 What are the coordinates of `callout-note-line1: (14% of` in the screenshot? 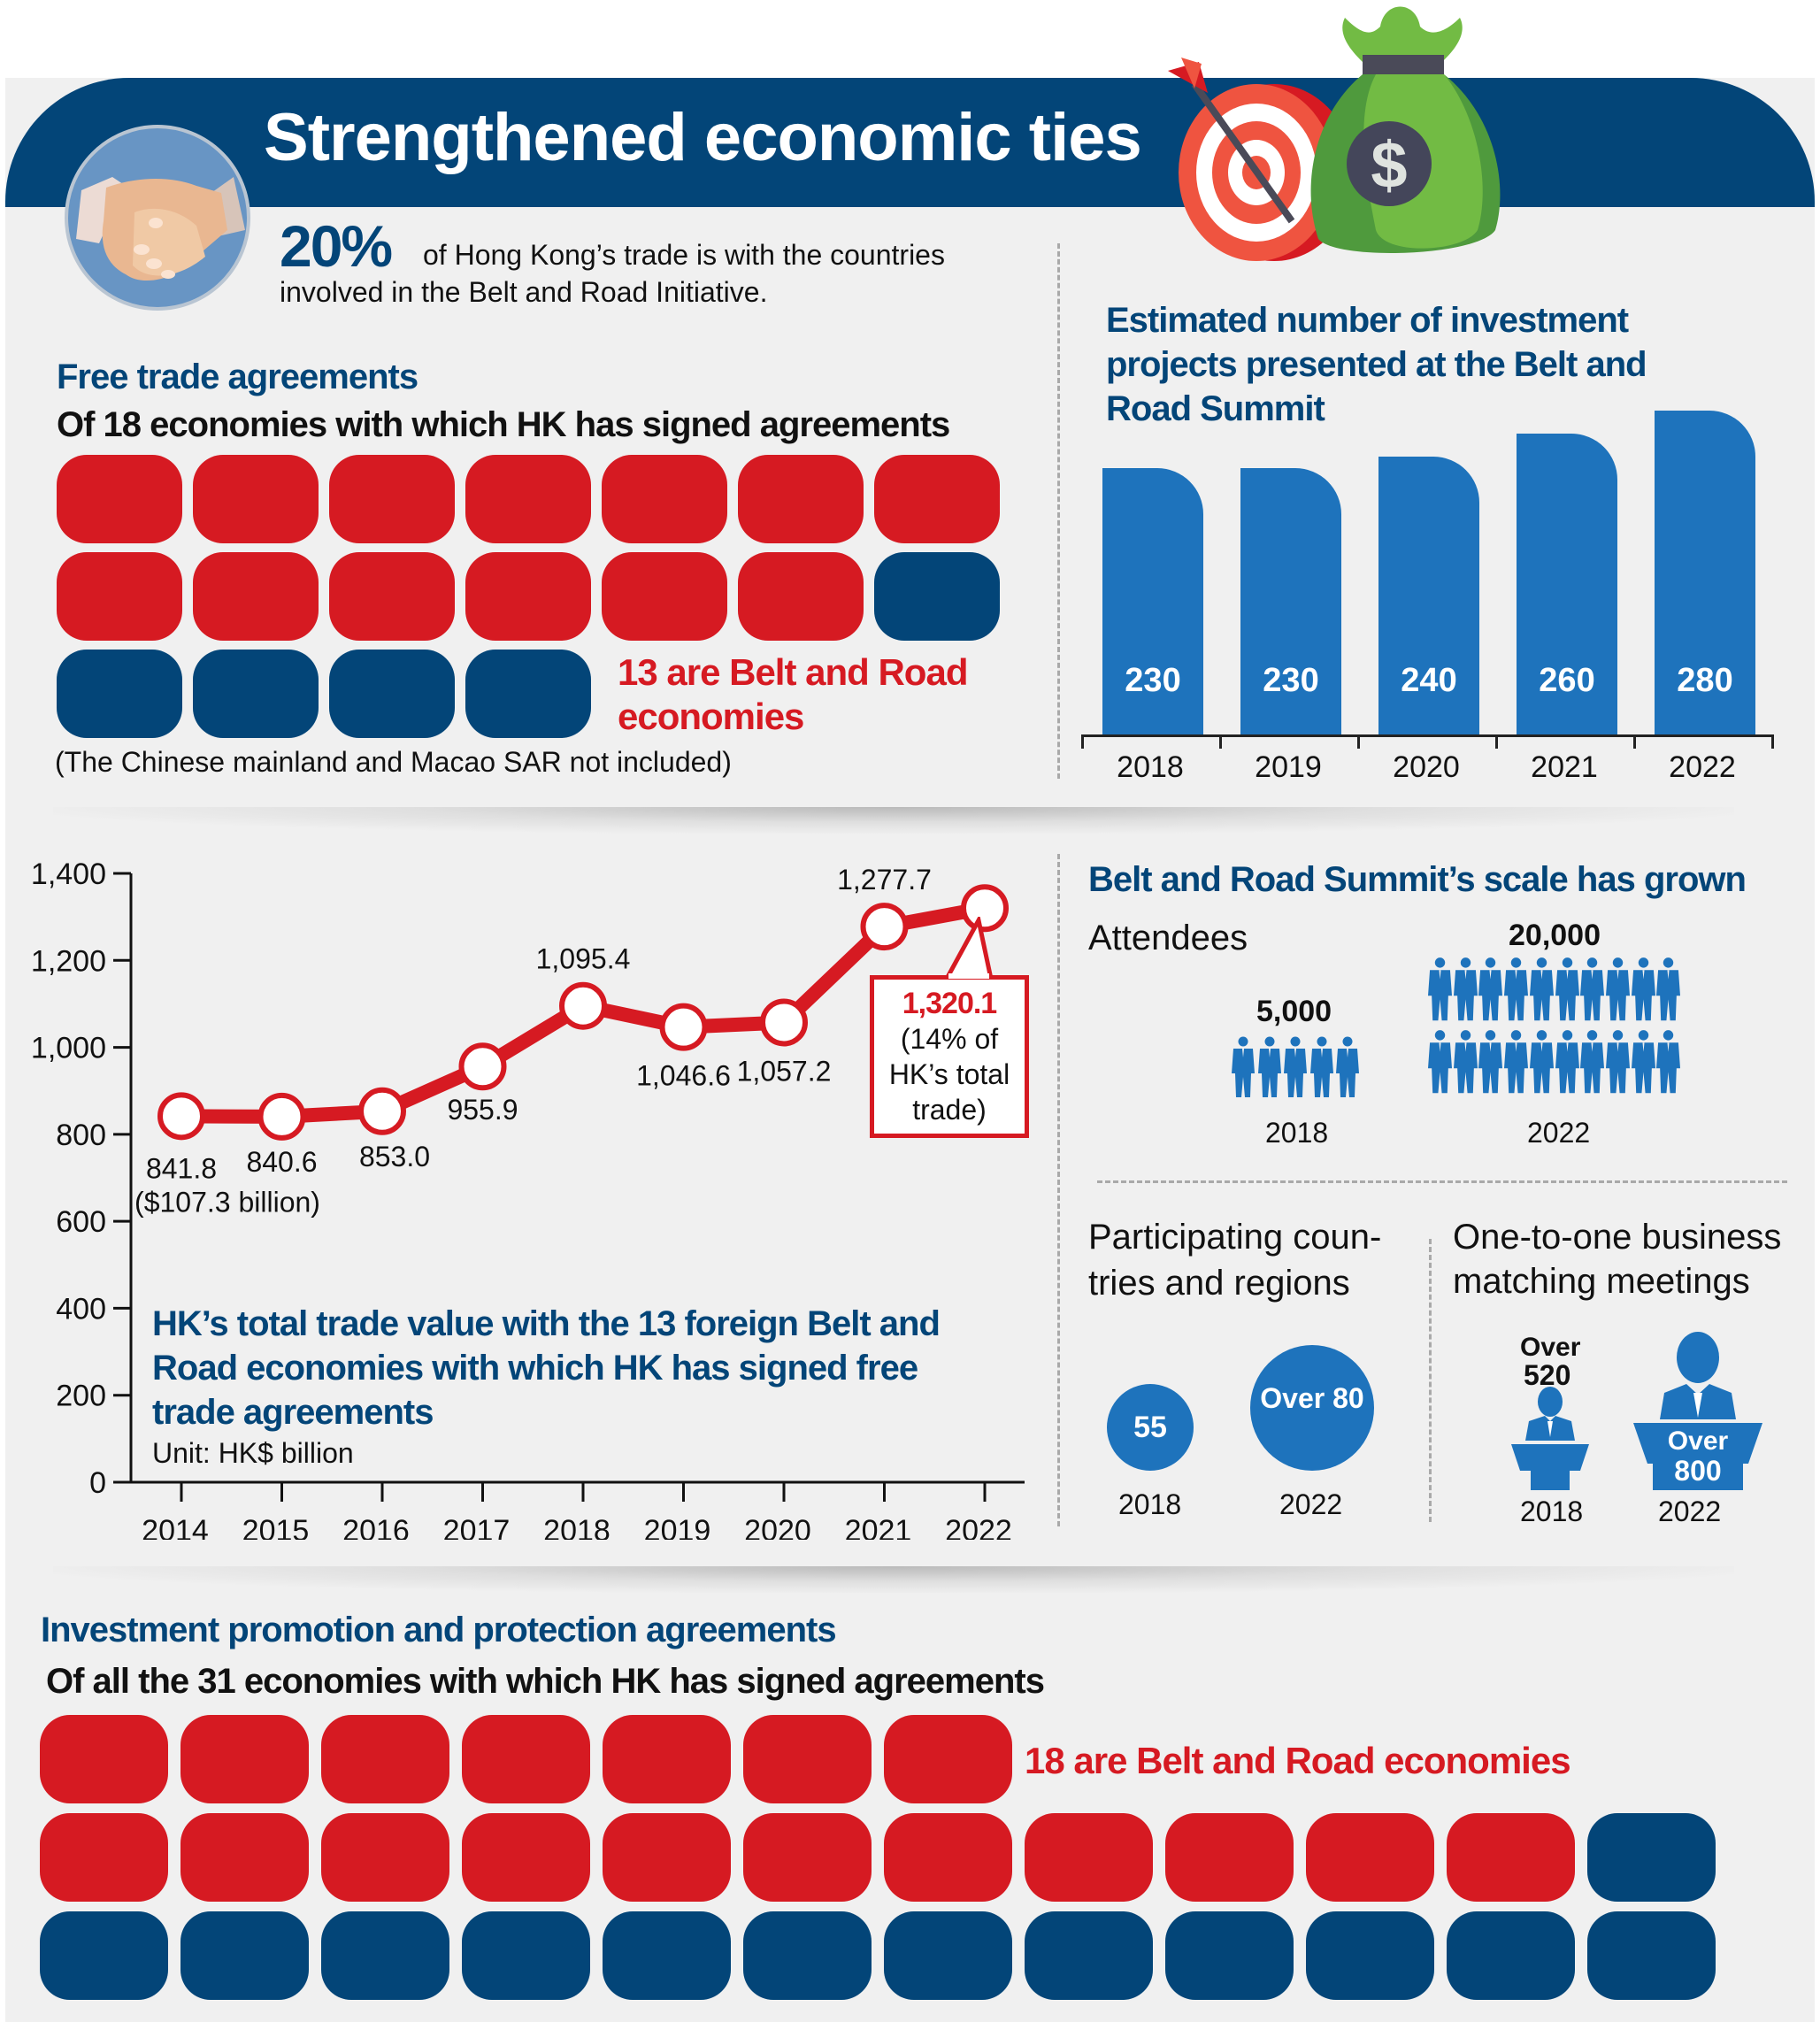 It's located at (949, 1039).